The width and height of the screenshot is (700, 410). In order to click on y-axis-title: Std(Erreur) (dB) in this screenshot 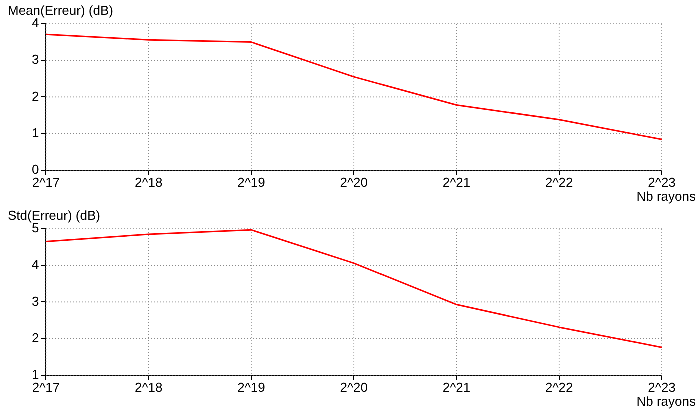, I will do `click(54, 216)`.